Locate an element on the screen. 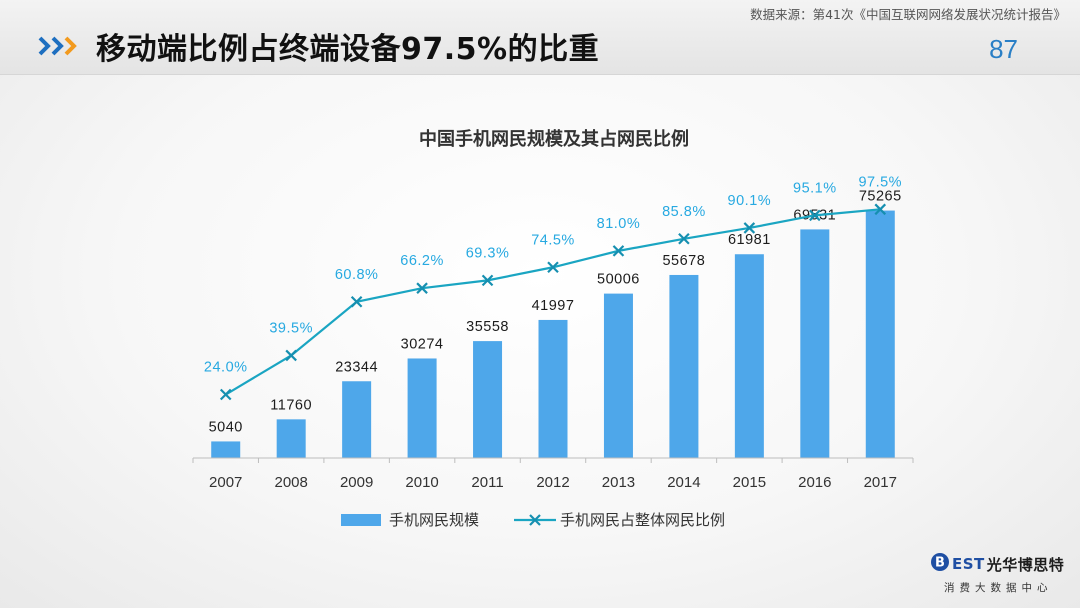 Image resolution: width=1080 pixels, height=608 pixels. x-tick-label: 2011 is located at coordinates (487, 482).